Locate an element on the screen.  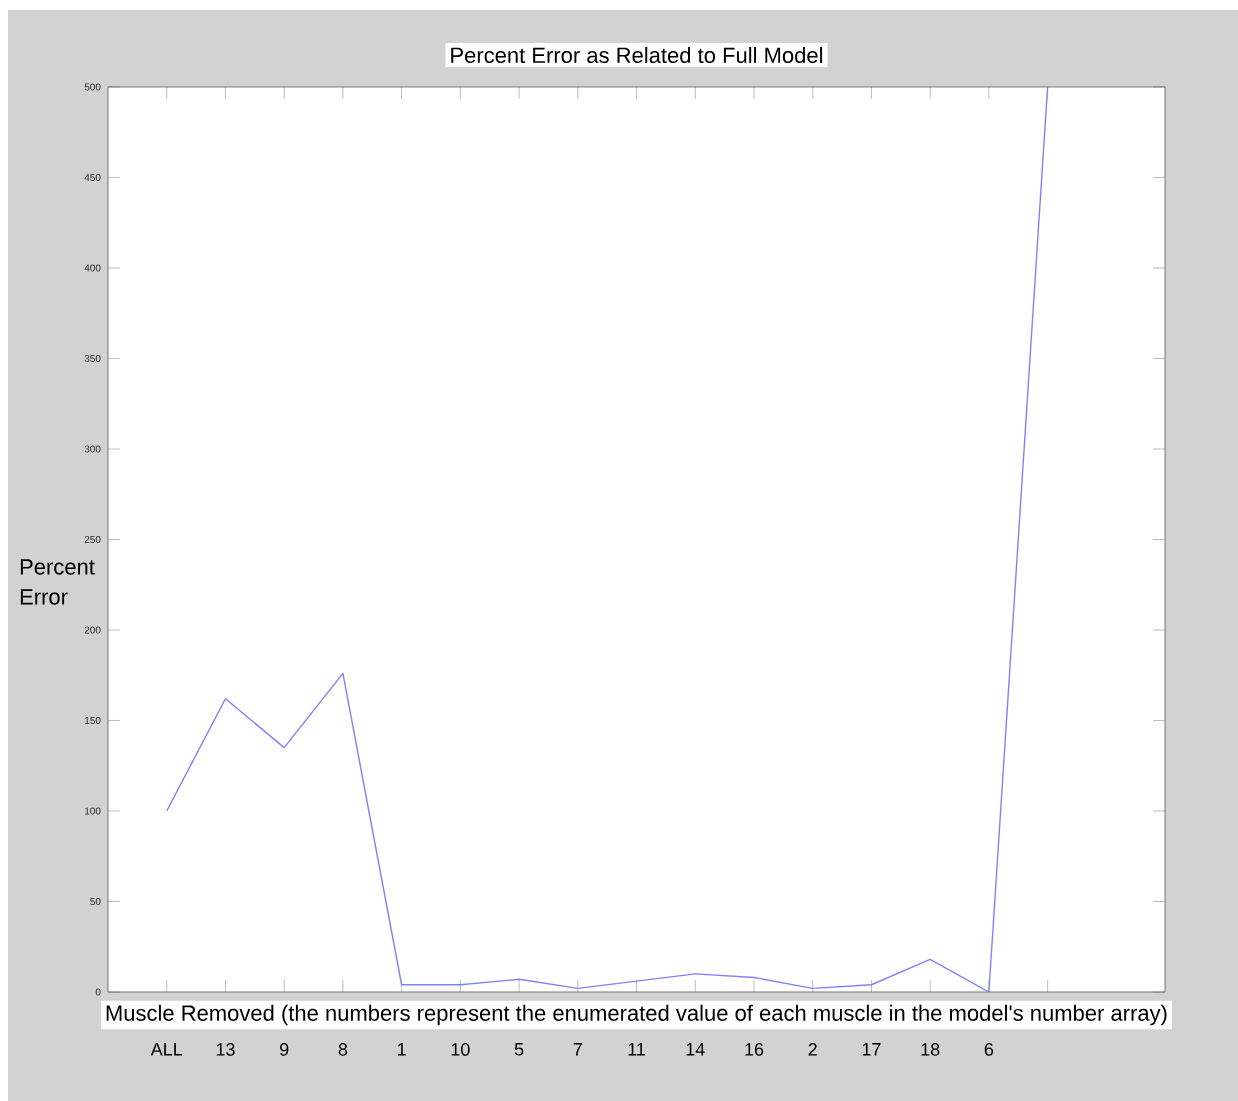
chart-title: Percent Error as Related to Full Model is located at coordinates (637, 55).